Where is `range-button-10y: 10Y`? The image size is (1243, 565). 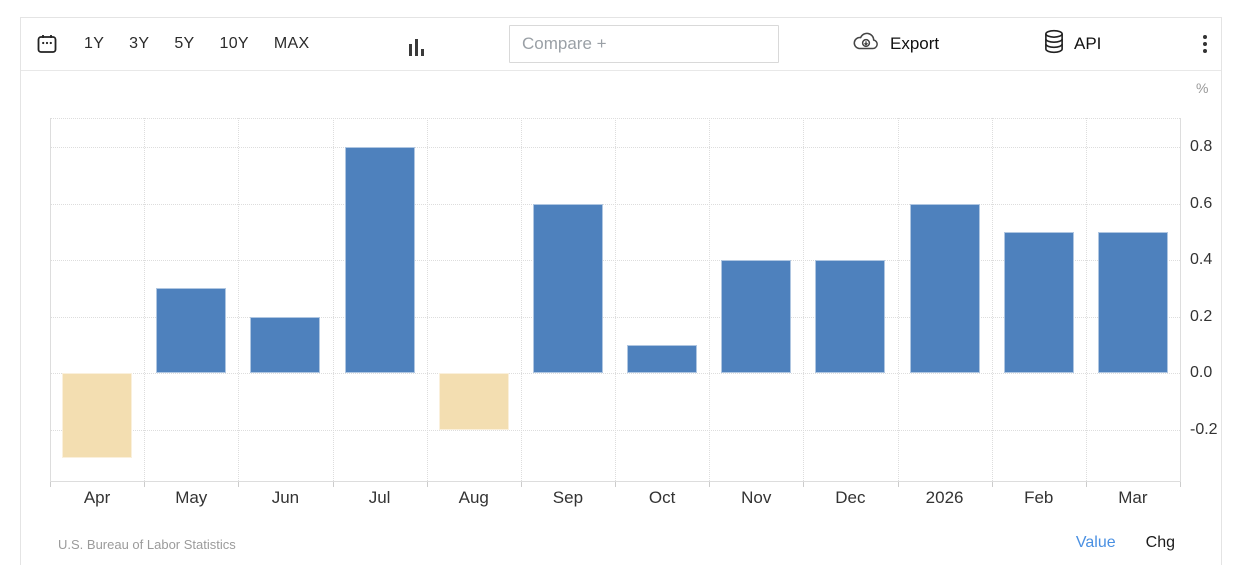
range-button-10y: 10Y is located at coordinates (234, 43).